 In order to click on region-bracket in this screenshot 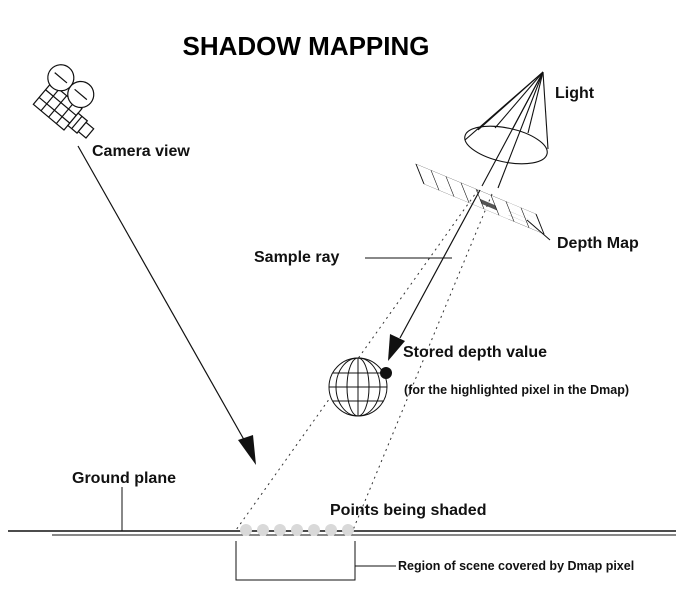, I will do `click(315, 561)`.